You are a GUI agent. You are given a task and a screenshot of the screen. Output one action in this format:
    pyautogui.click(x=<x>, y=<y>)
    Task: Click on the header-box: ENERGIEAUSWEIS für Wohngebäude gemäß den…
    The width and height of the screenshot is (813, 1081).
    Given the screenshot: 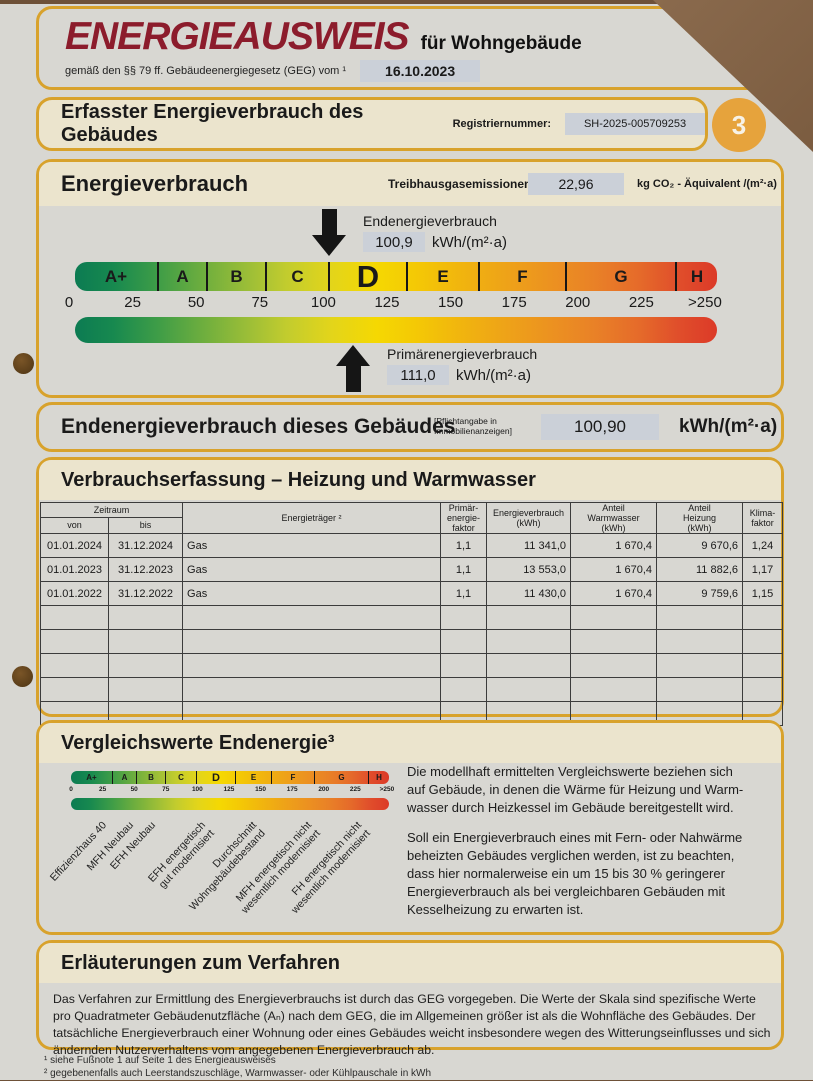 What is the action you would take?
    pyautogui.click(x=410, y=48)
    